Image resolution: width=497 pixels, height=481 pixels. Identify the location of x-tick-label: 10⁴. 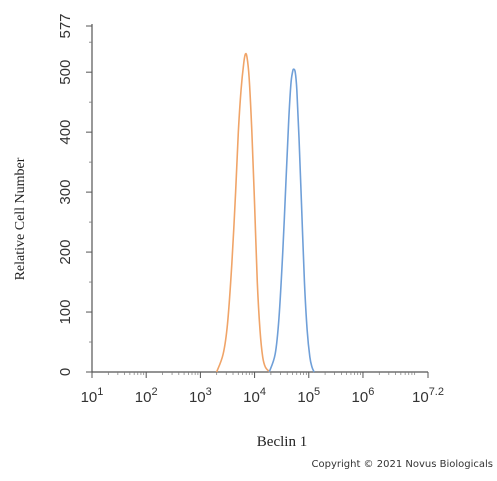
(254, 396).